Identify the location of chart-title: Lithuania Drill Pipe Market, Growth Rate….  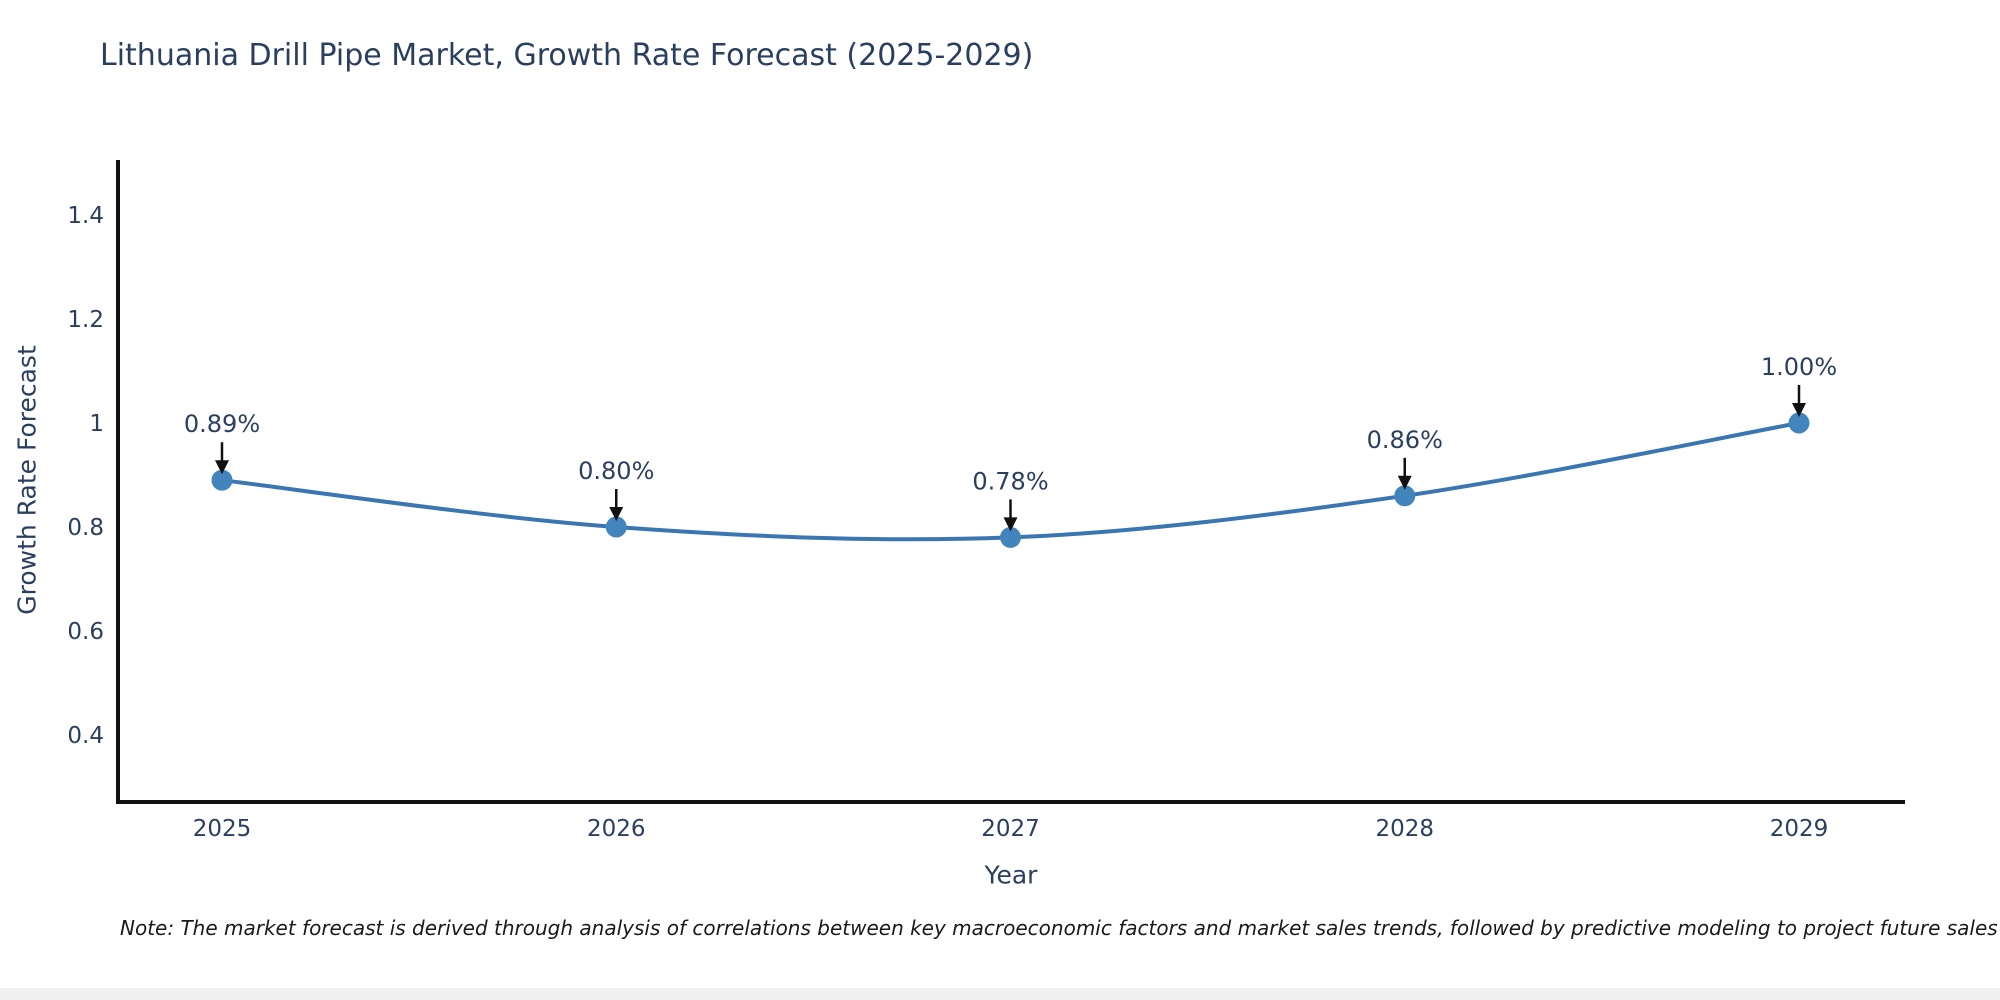
(567, 55).